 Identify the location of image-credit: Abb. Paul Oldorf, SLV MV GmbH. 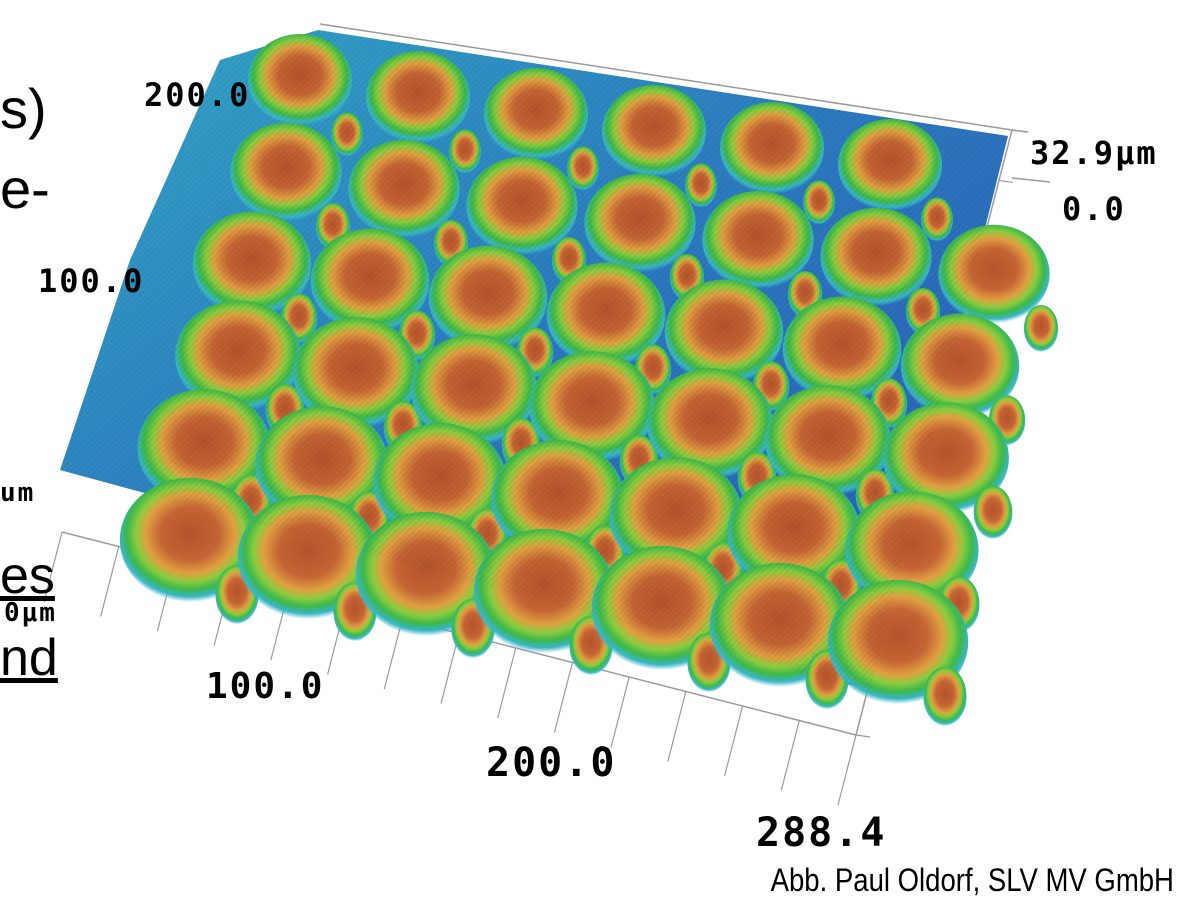
(972, 880).